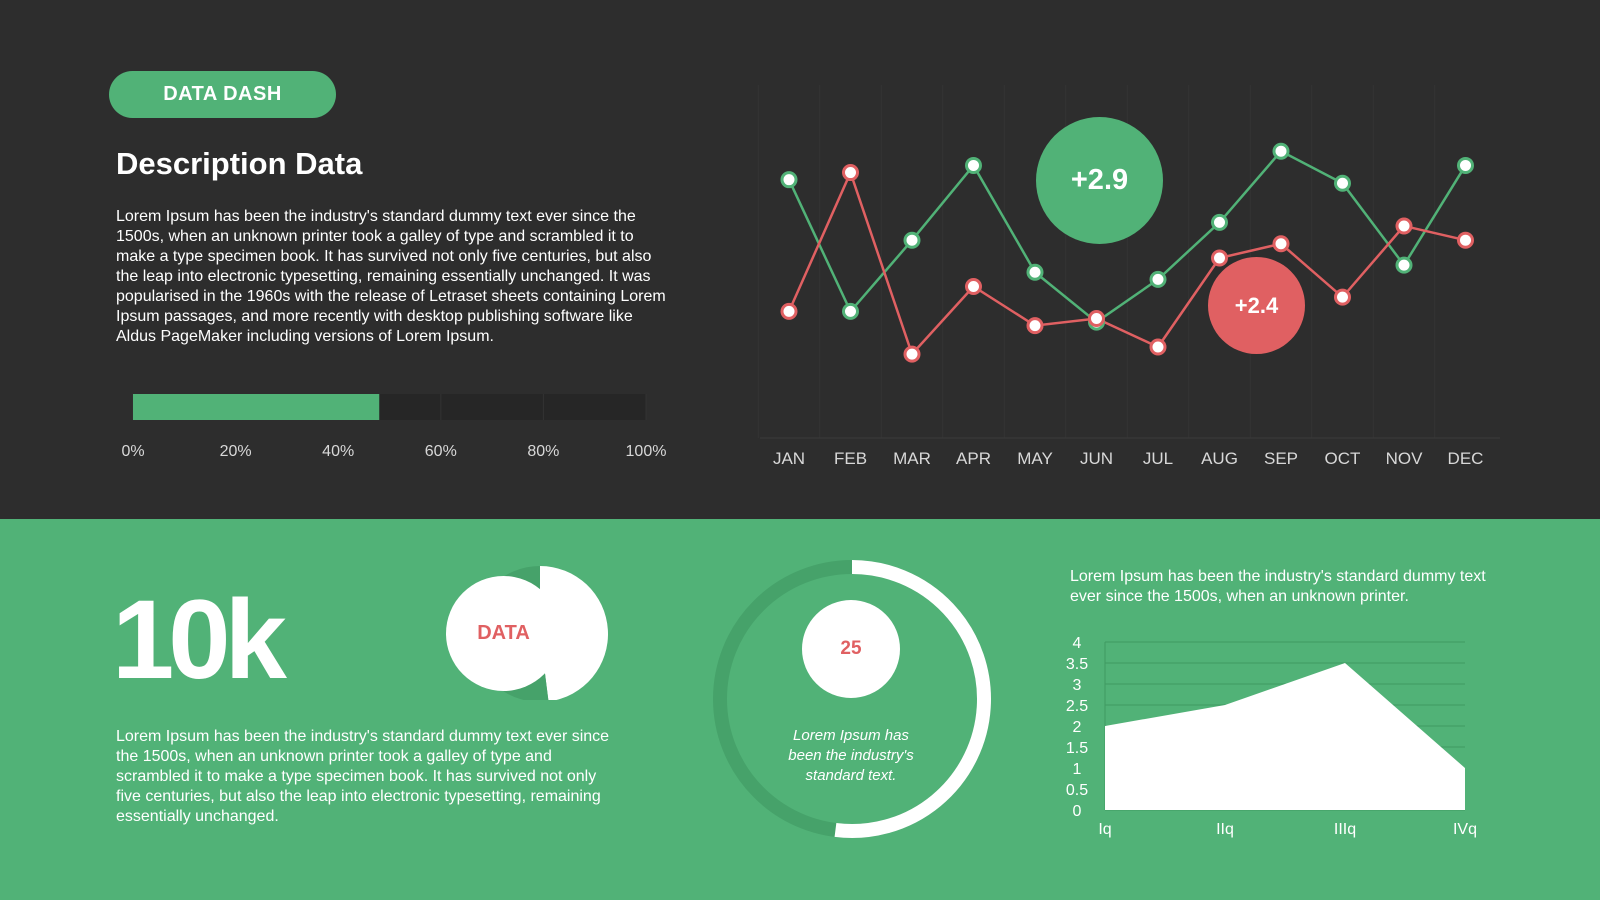  I want to click on pie-data-label: DATA, so click(503, 633).